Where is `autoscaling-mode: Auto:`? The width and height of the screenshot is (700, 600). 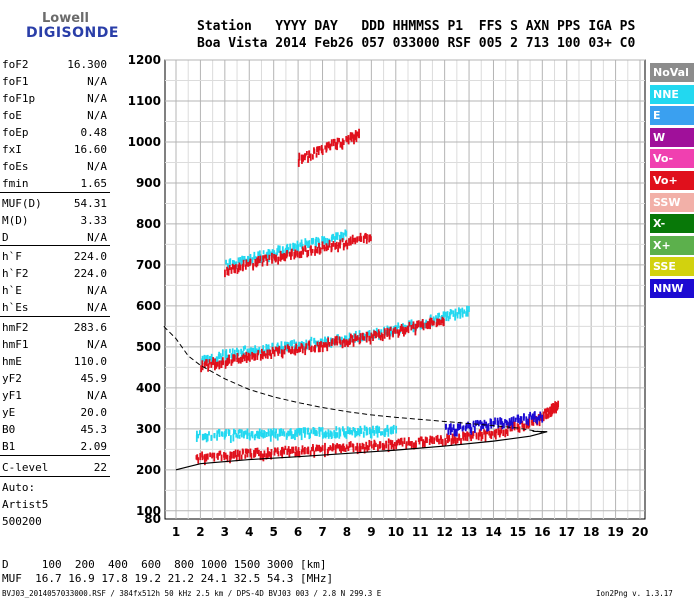
autoscaling-mode: Auto: is located at coordinates (19, 487).